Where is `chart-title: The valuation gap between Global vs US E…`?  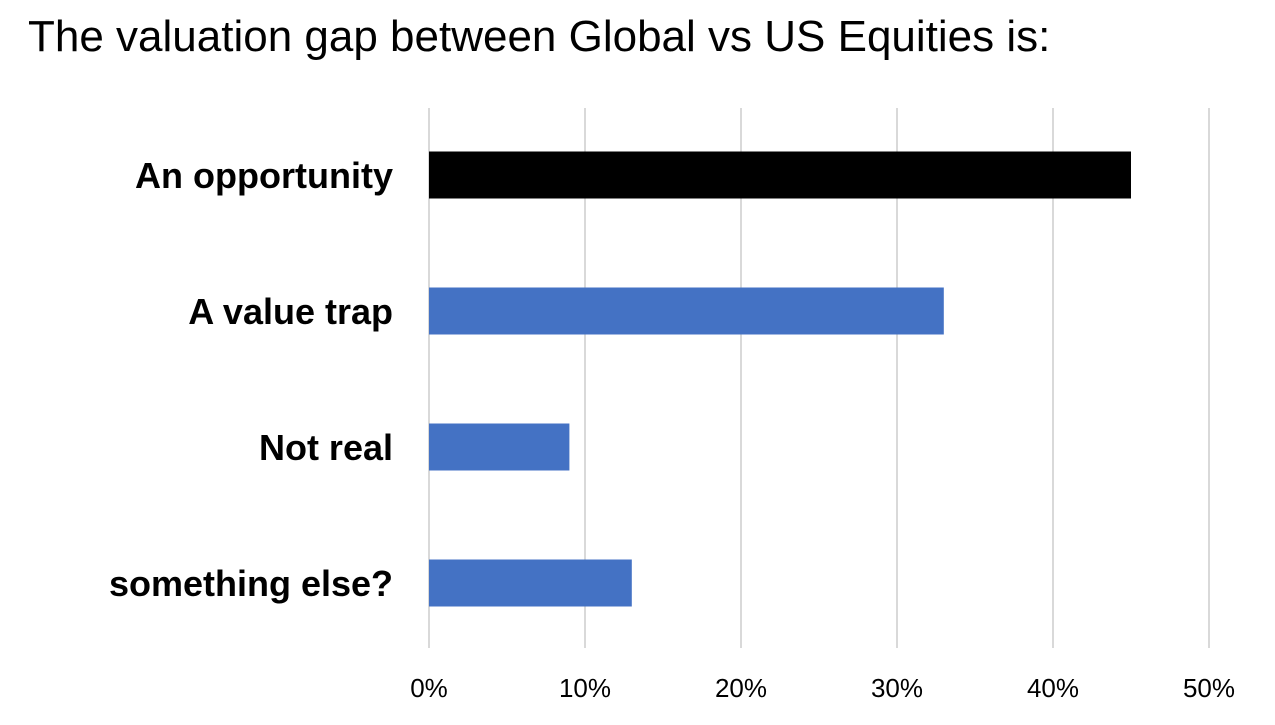
chart-title: The valuation gap between Global vs US E… is located at coordinates (539, 36).